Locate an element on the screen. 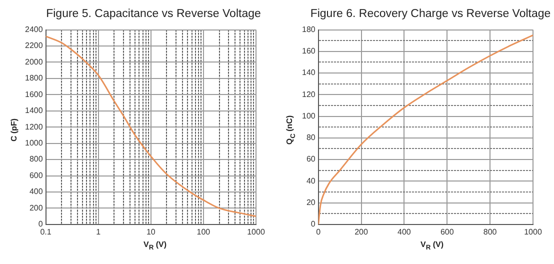 The height and width of the screenshot is (264, 554). y-tick-label: 1400 is located at coordinates (34, 111).